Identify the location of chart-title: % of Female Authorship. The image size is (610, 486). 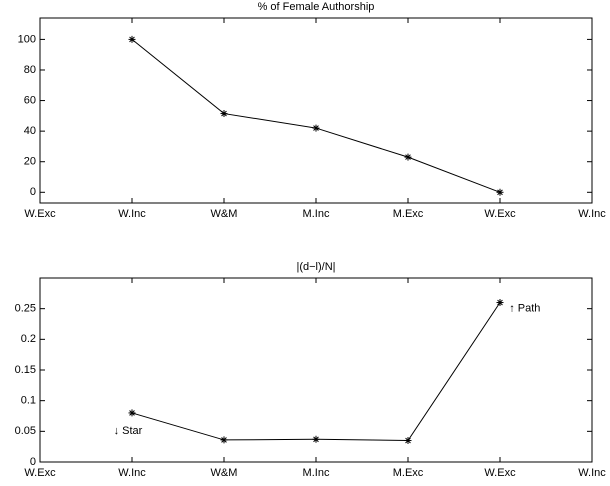
(316, 7).